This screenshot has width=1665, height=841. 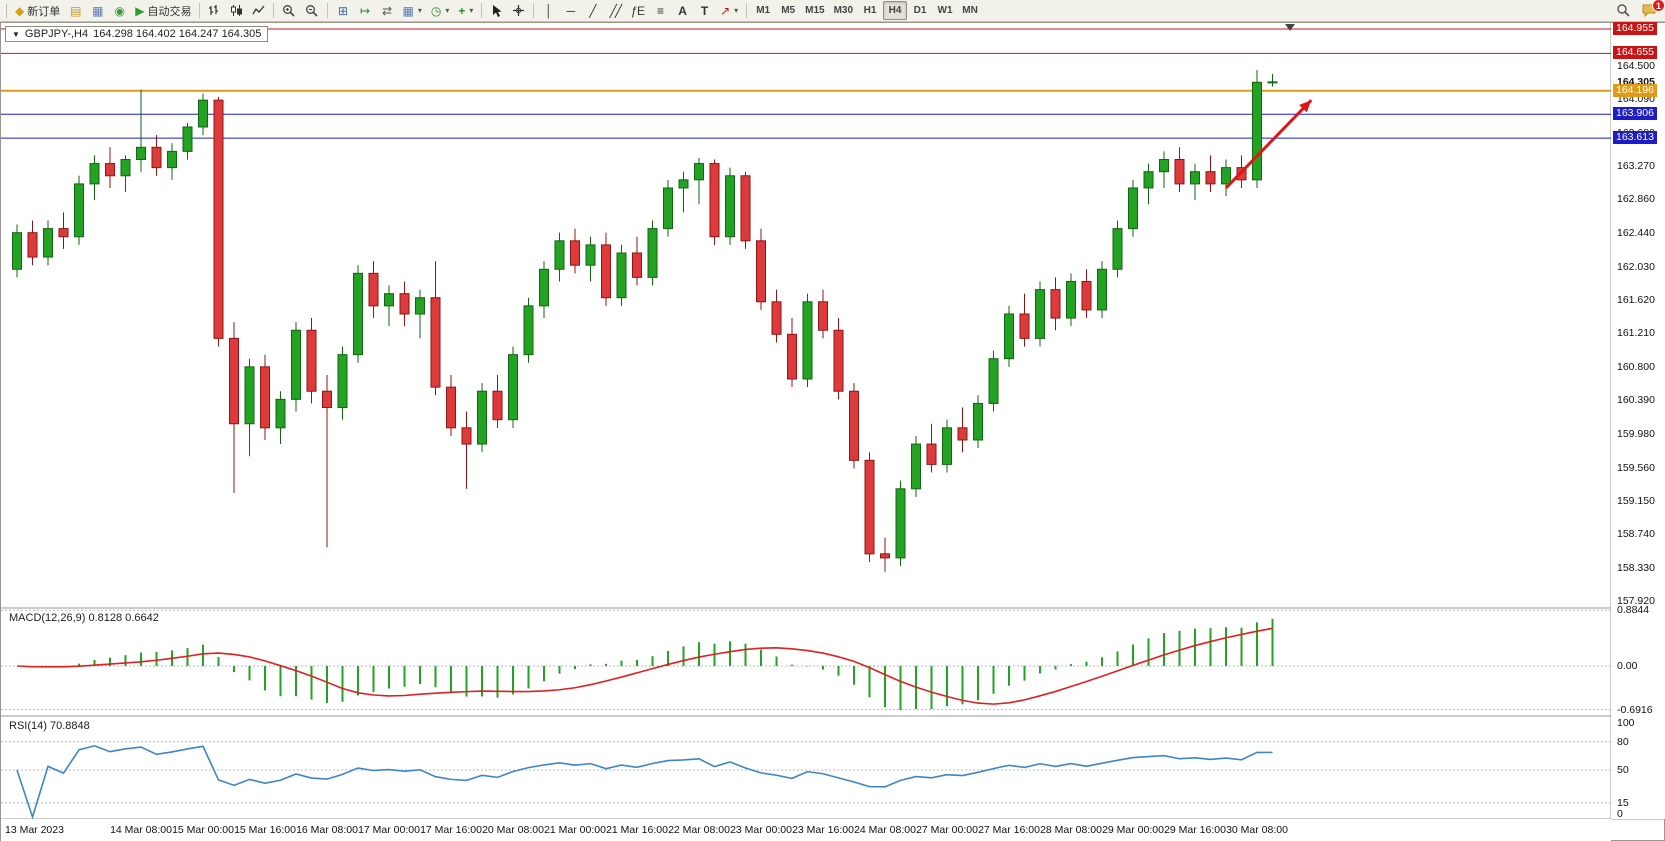 I want to click on channel-button: ╱╱, so click(x=616, y=10).